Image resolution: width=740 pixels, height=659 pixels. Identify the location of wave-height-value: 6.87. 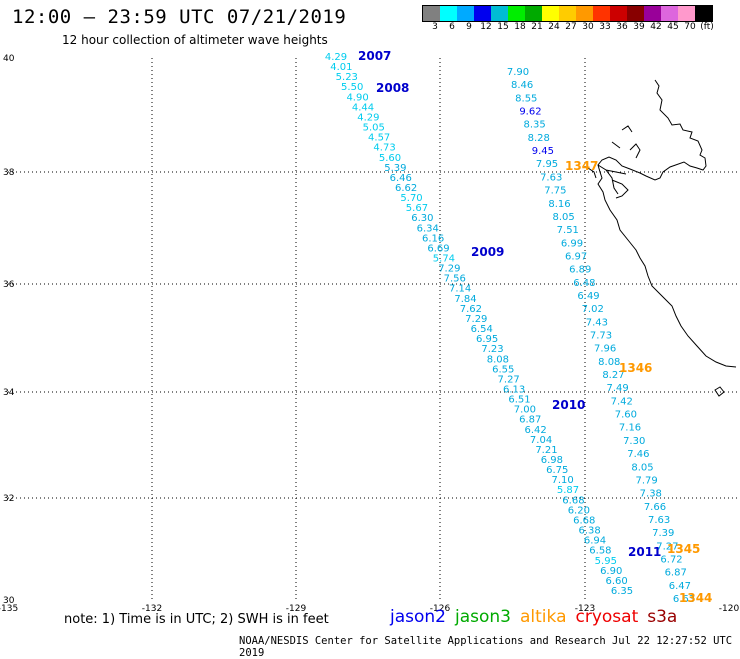
(676, 573).